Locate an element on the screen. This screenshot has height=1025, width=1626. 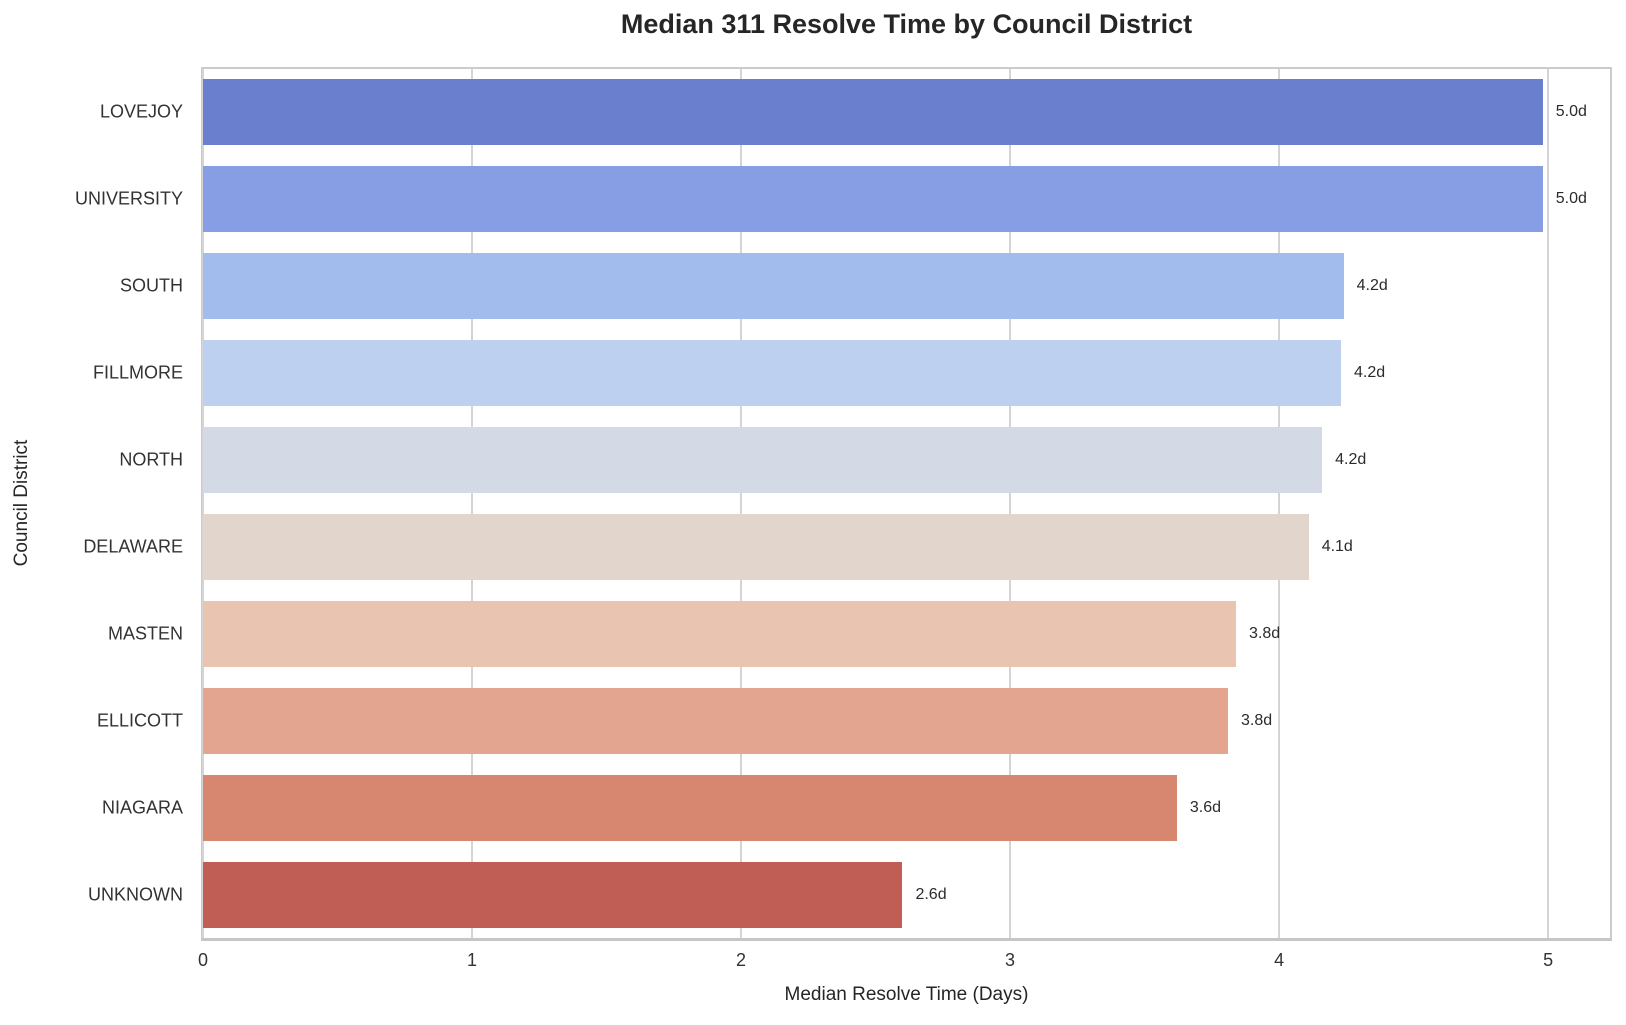
x-tick-label: 1 is located at coordinates (472, 960).